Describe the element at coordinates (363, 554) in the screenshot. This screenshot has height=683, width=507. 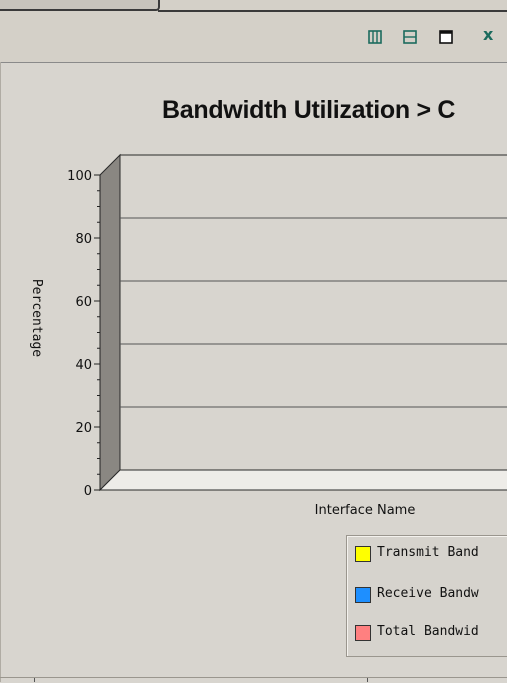
I see `legend-swatch-transmit` at that location.